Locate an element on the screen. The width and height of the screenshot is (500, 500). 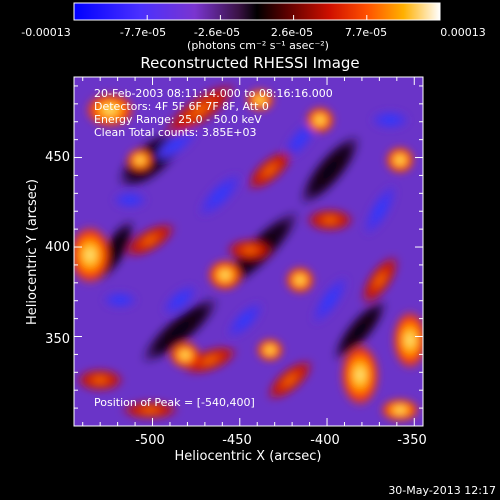
colorbar-gradient is located at coordinates (257, 11).